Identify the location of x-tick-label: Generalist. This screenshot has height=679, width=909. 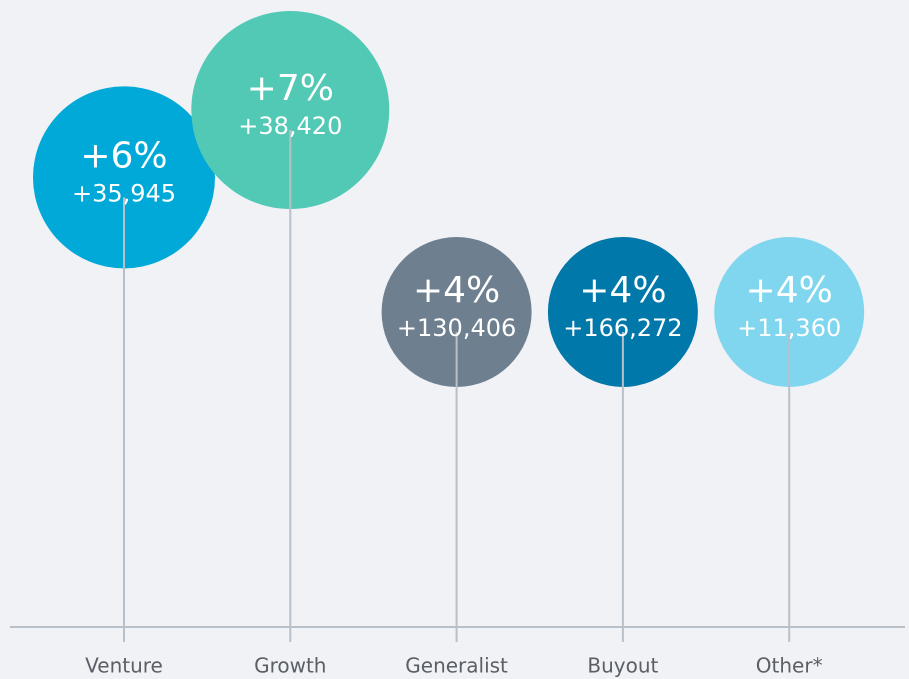
(456, 666).